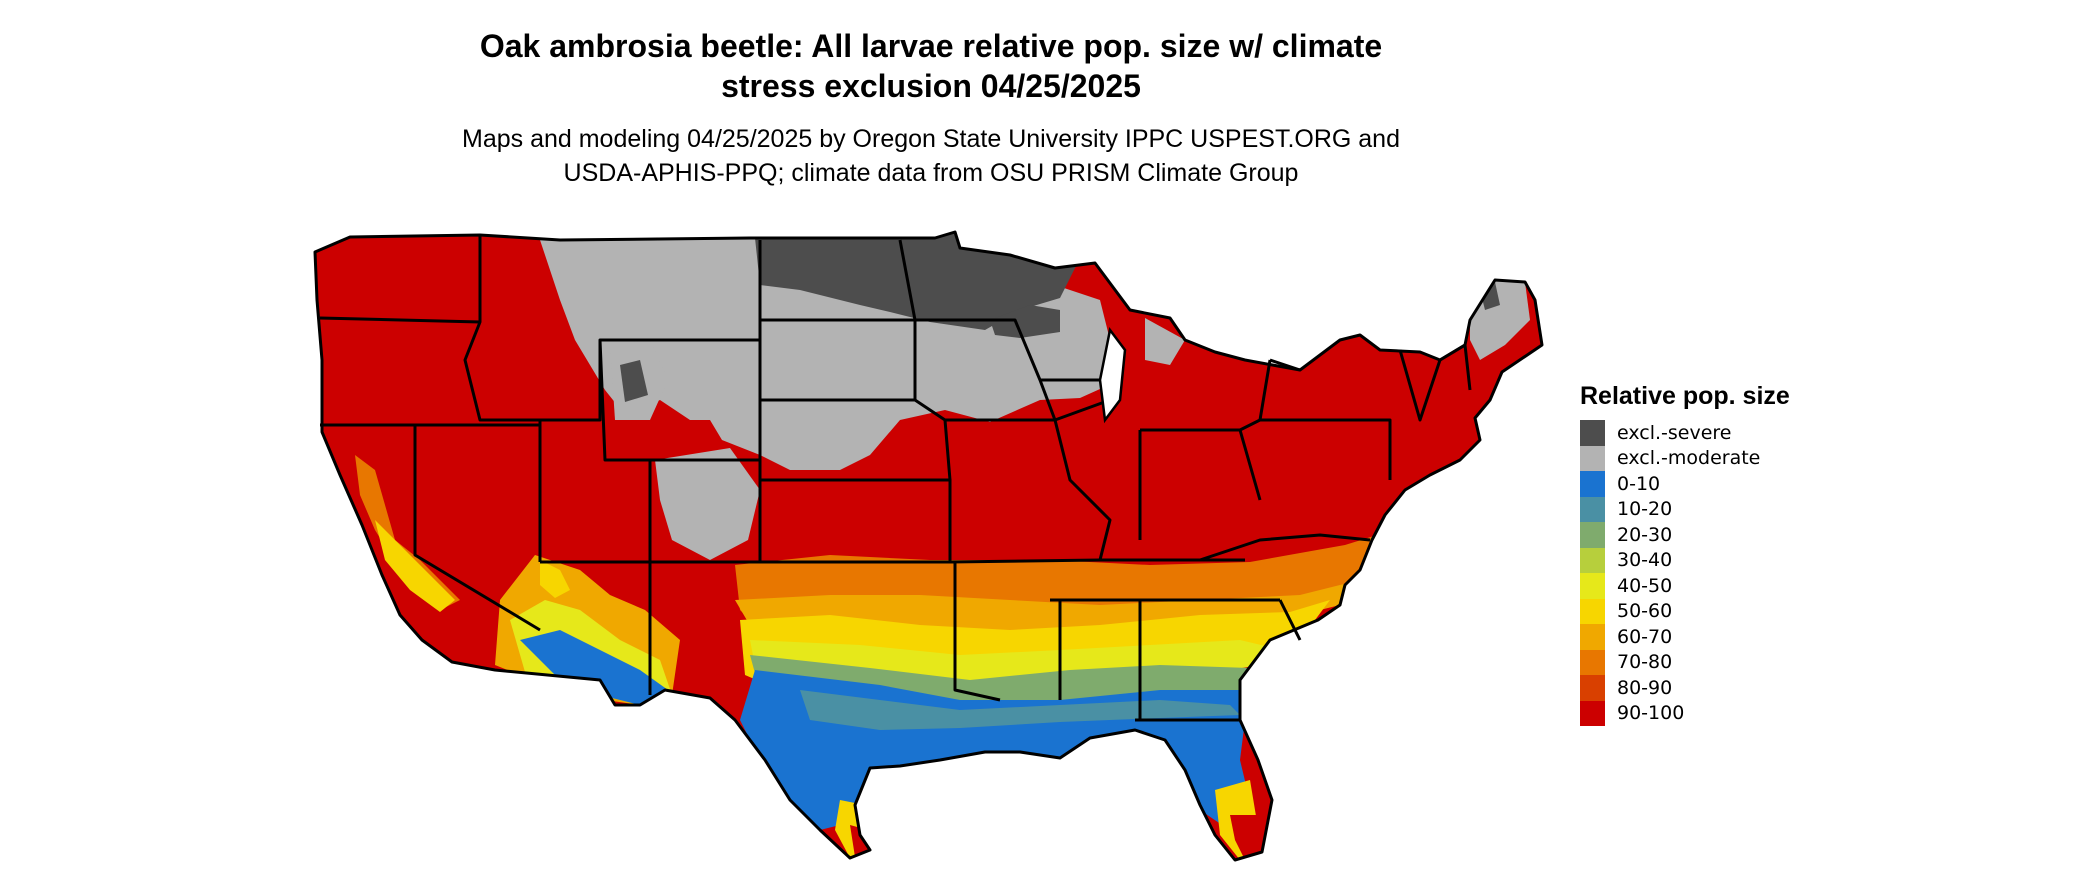 This screenshot has height=895, width=2100. Describe the element at coordinates (1685, 611) in the screenshot. I see `legend-item: 50-60` at that location.